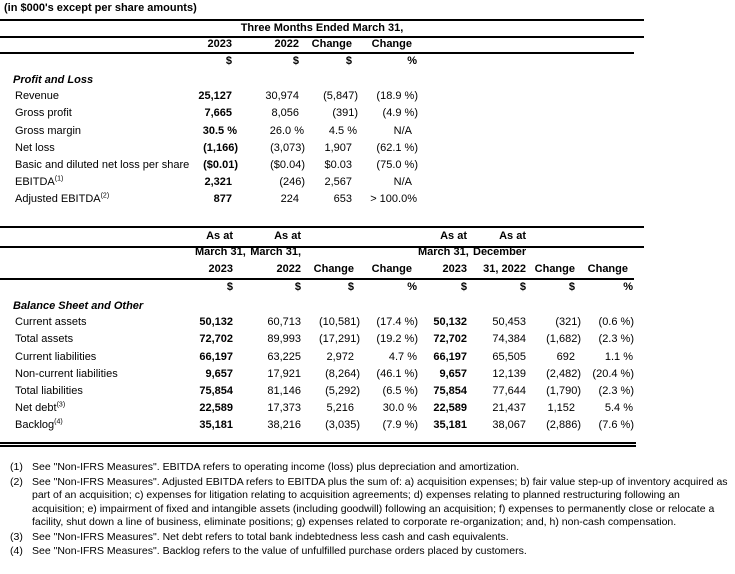 This screenshot has height=574, width=735. Describe the element at coordinates (563, 390) in the screenshot. I see `value-cell: (1,790)` at that location.